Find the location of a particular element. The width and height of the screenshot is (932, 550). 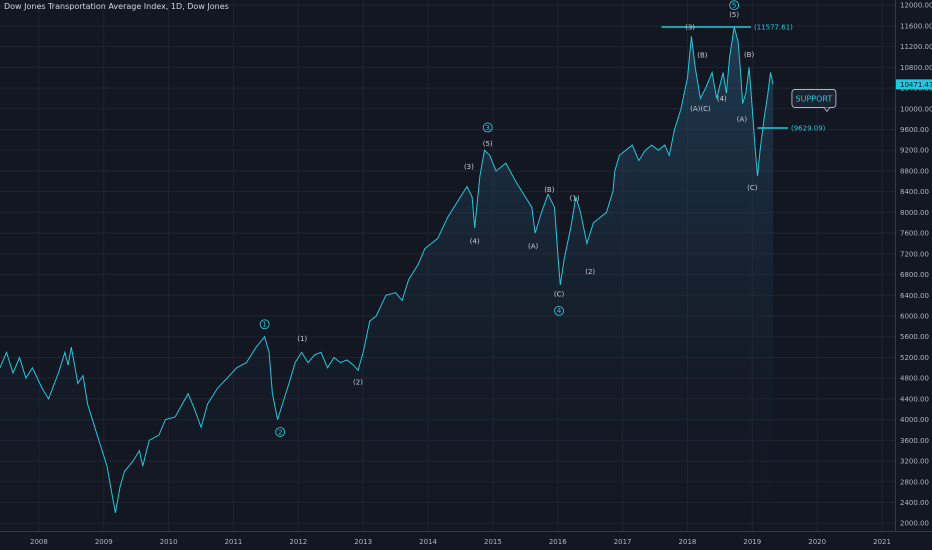

y-tick-label: 6800.00 is located at coordinates (914, 275).